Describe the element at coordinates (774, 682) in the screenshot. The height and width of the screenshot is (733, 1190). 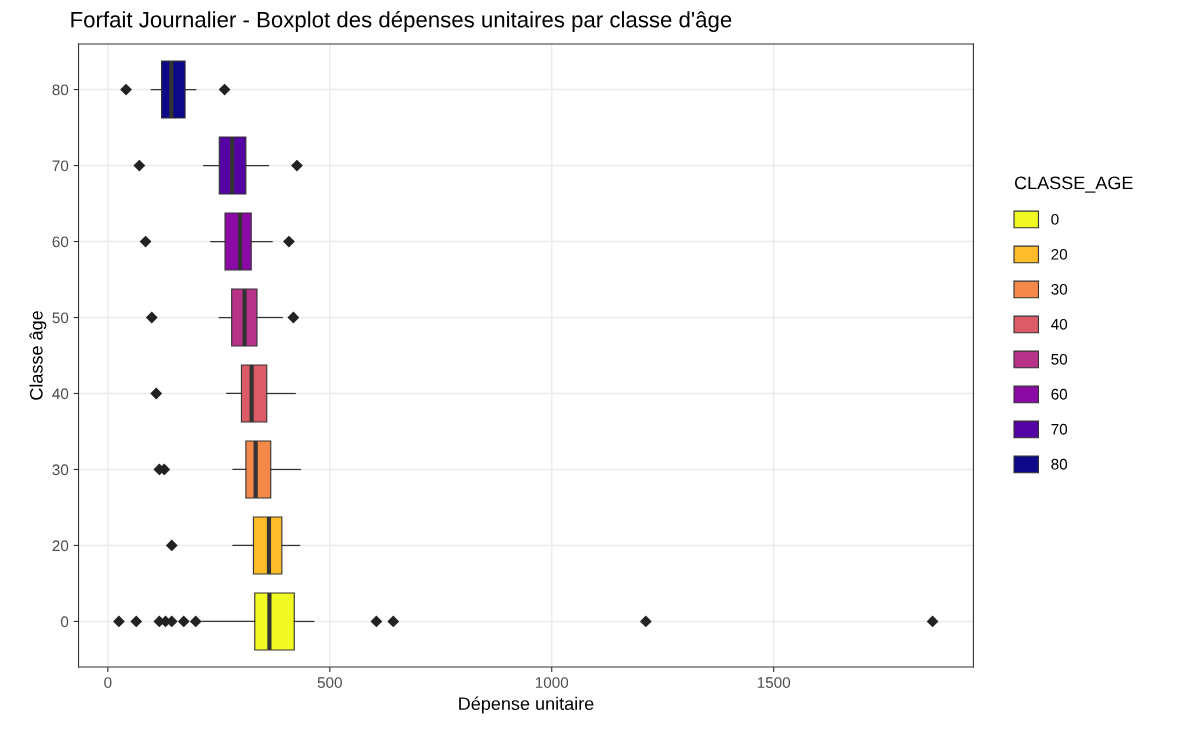
I see `x-tick-label: 1500` at that location.